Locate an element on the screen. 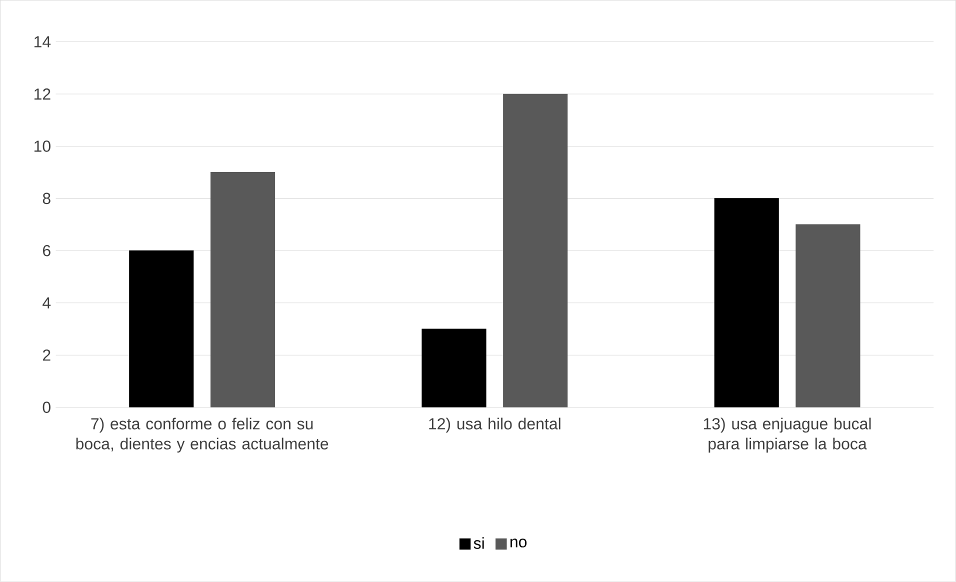 The height and width of the screenshot is (582, 956). y-tick-label: 0 is located at coordinates (46, 408).